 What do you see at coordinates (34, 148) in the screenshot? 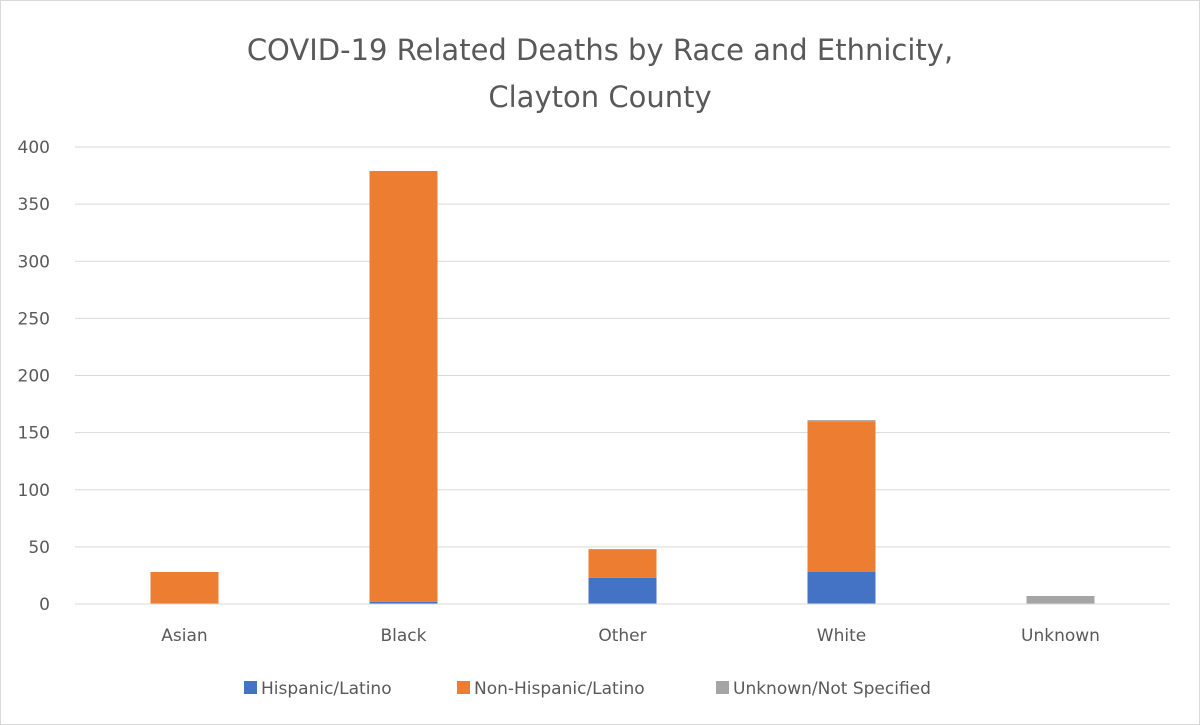
I see `y-tick-label: 400` at bounding box center [34, 148].